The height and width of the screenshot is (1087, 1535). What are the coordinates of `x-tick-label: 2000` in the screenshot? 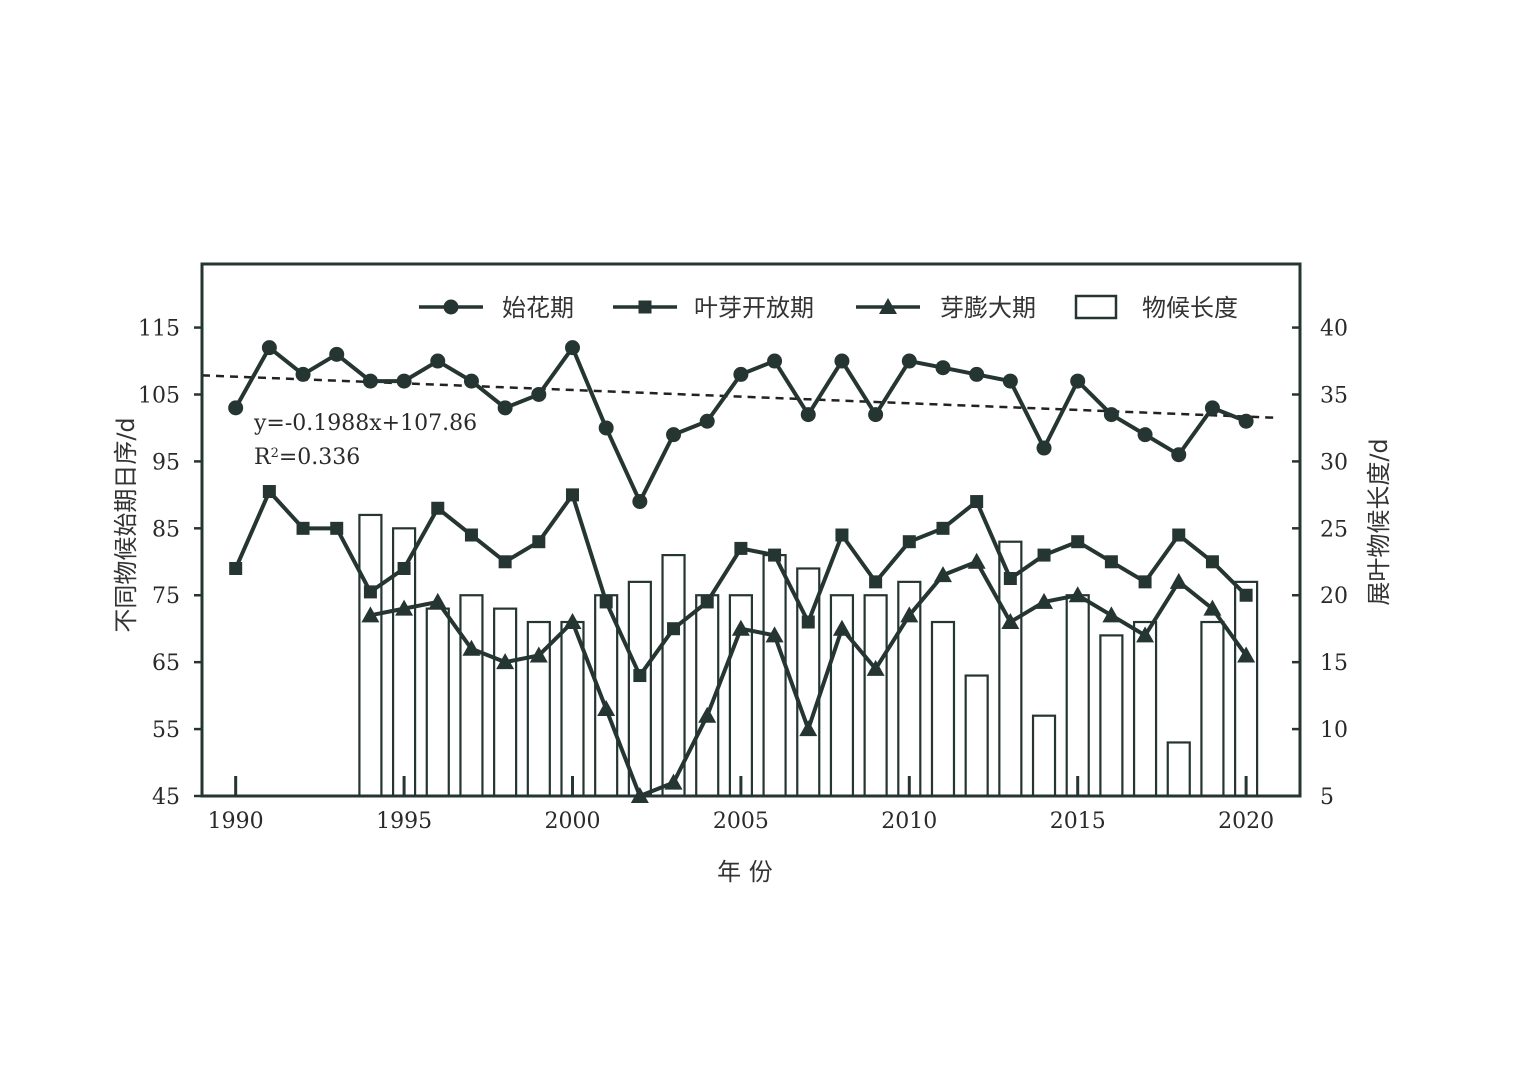 It's located at (572, 821).